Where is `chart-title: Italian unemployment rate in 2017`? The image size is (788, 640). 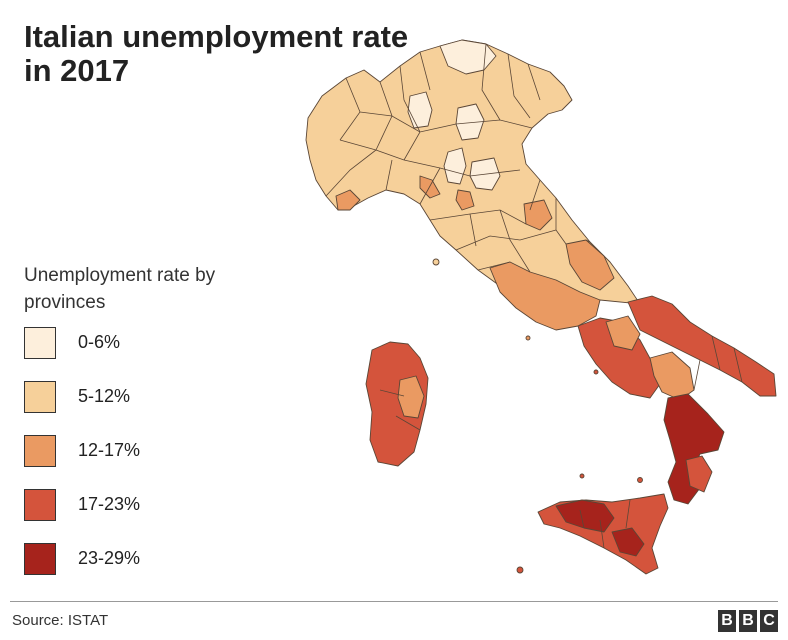
chart-title: Italian unemployment rate in 2017 is located at coordinates (216, 53).